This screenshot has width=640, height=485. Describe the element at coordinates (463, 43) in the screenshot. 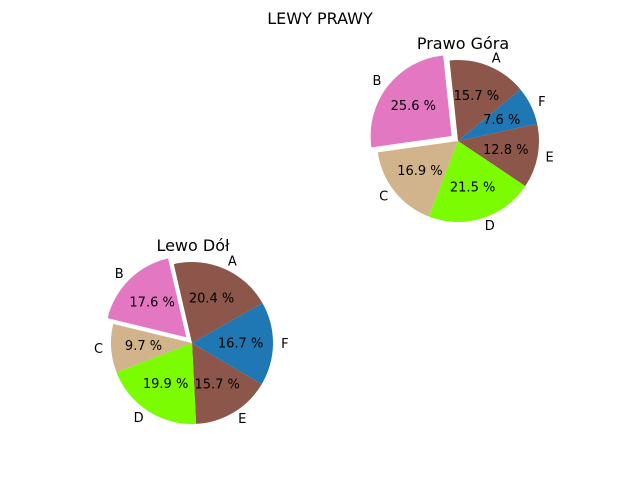

I see `chart-title-prawo-gora: Prawo Góra` at that location.